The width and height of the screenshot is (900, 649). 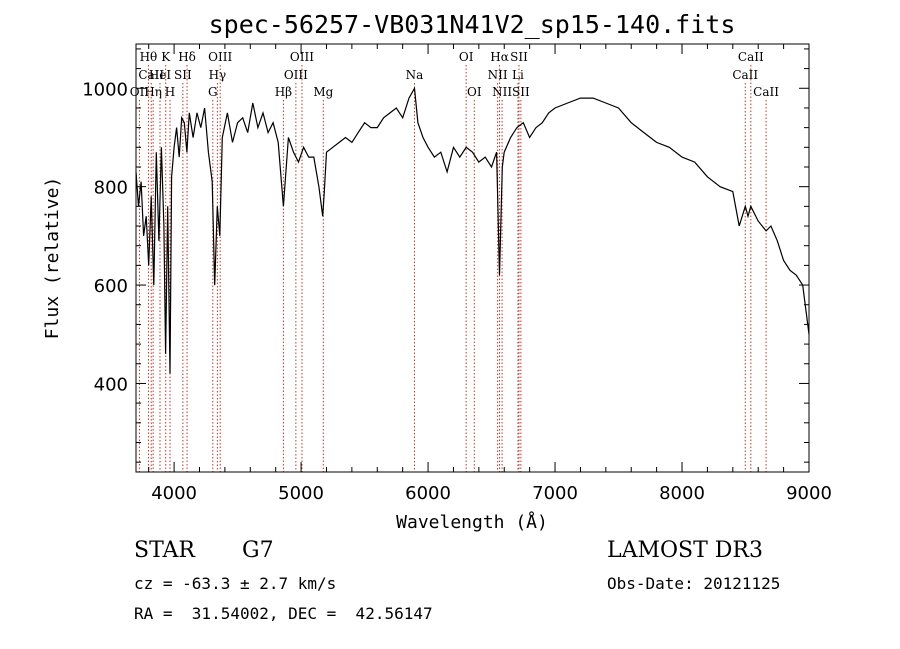 What do you see at coordinates (213, 92) in the screenshot?
I see `spectral-line-label: G` at bounding box center [213, 92].